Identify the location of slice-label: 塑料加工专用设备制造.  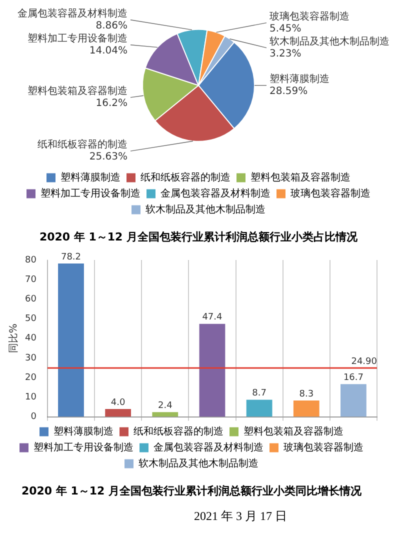
(78, 38).